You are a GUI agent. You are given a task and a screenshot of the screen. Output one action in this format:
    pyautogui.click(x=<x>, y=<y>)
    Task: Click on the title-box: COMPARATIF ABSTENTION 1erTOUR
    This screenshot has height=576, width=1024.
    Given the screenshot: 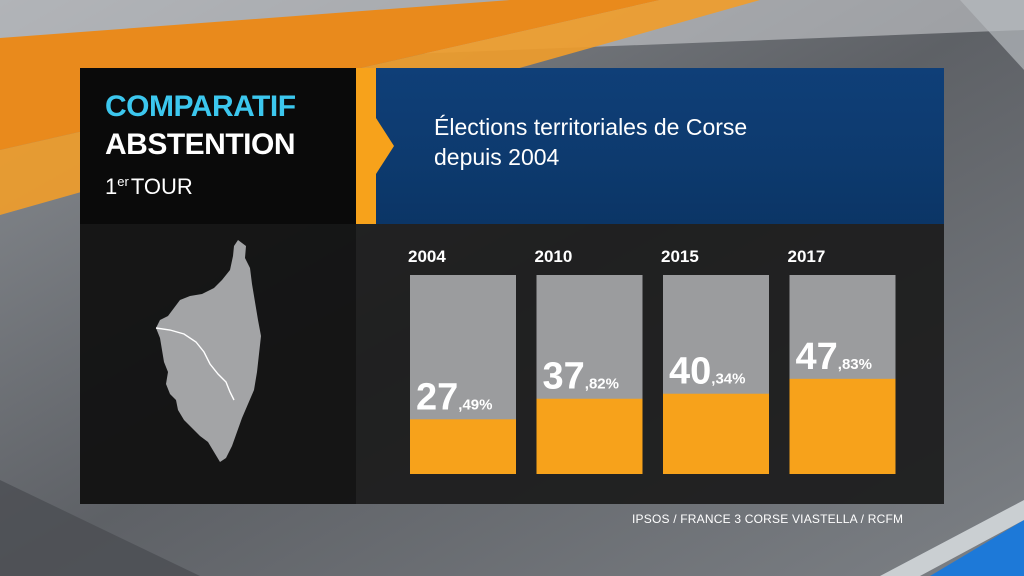 What is the action you would take?
    pyautogui.click(x=218, y=146)
    